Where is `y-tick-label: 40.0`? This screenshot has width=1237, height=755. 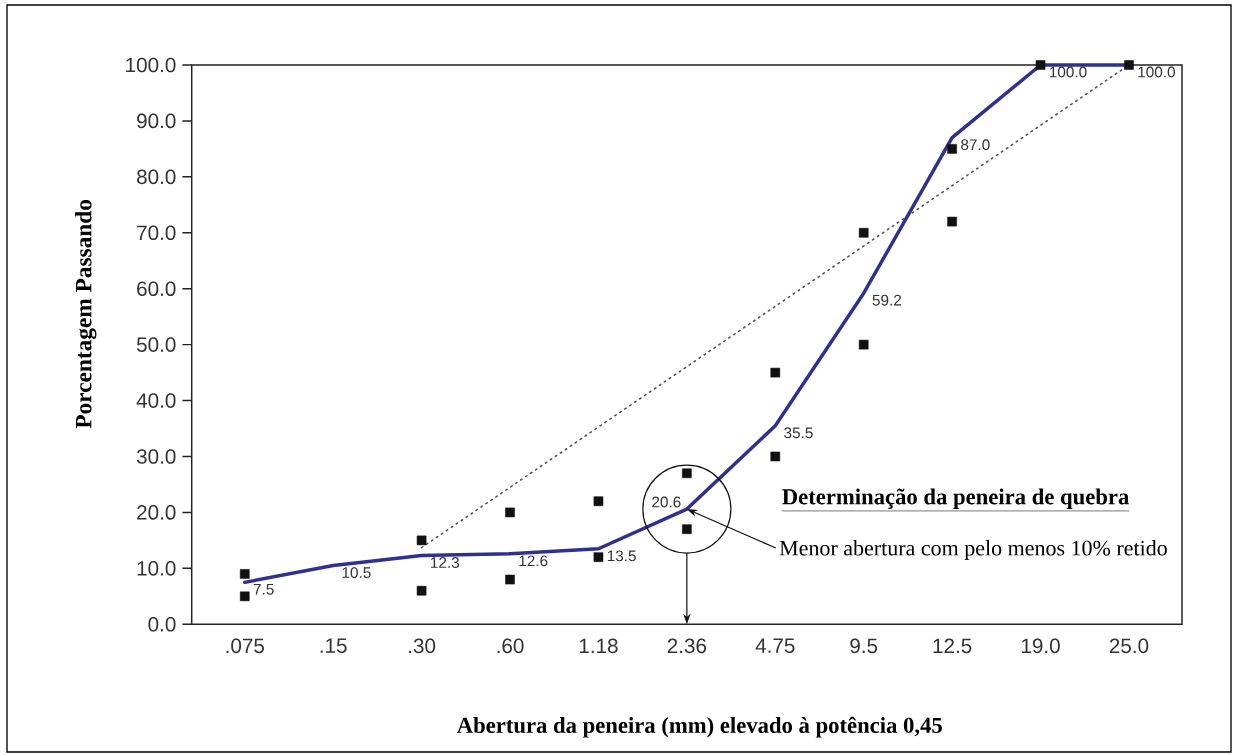 y-tick-label: 40.0 is located at coordinates (156, 400).